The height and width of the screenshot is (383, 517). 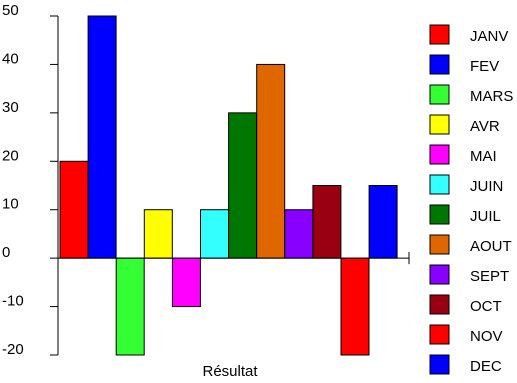 What do you see at coordinates (439, 304) in the screenshot?
I see `legend-swatch-oct` at bounding box center [439, 304].